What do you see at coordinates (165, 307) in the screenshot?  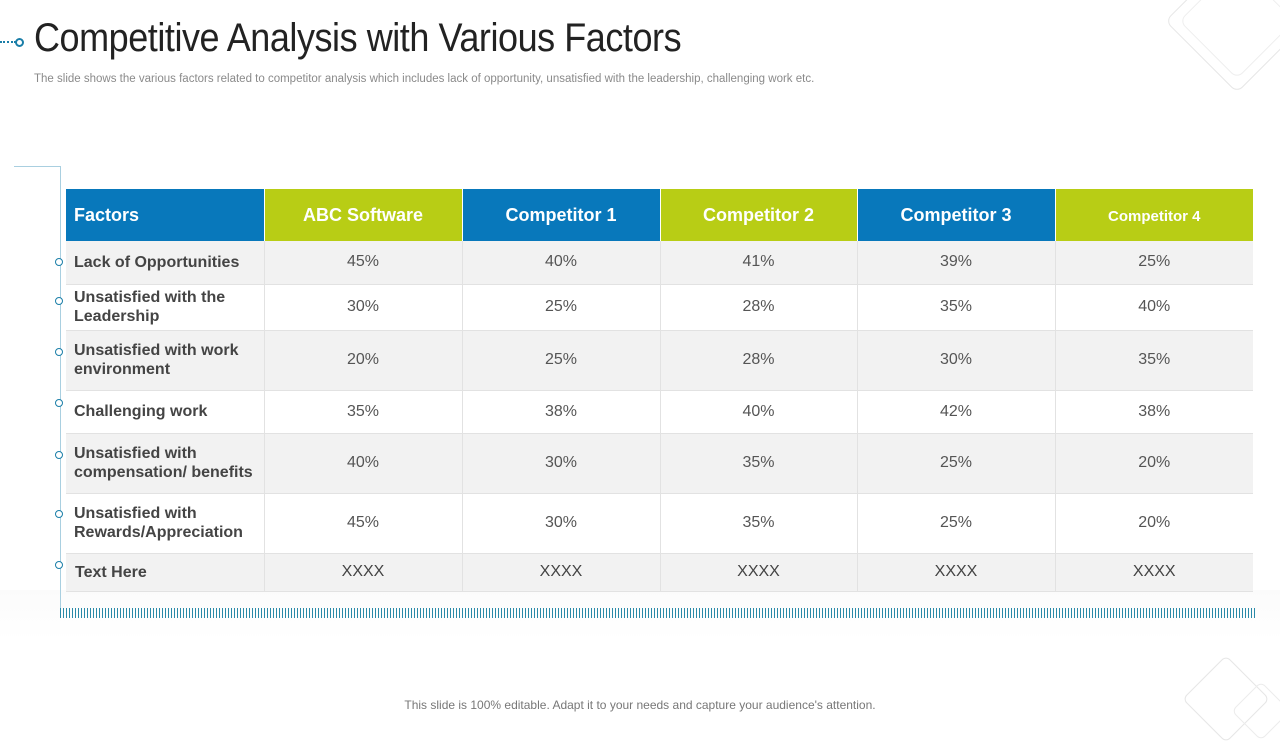 I see `factor-label: Unsatisfied with the Leadership` at bounding box center [165, 307].